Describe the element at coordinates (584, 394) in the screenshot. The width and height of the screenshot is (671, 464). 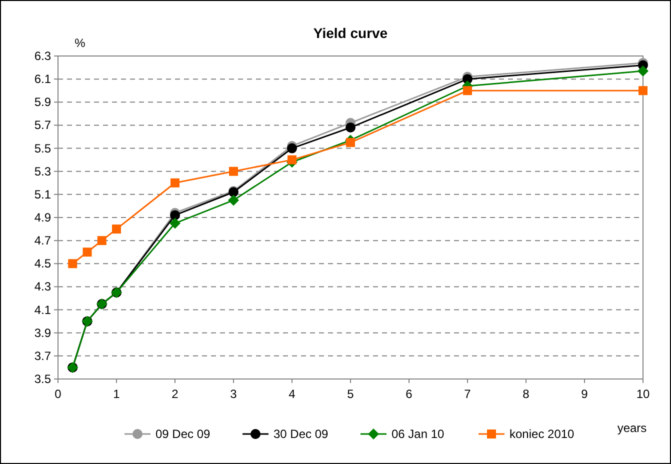
I see `x-tick-label: 9` at that location.